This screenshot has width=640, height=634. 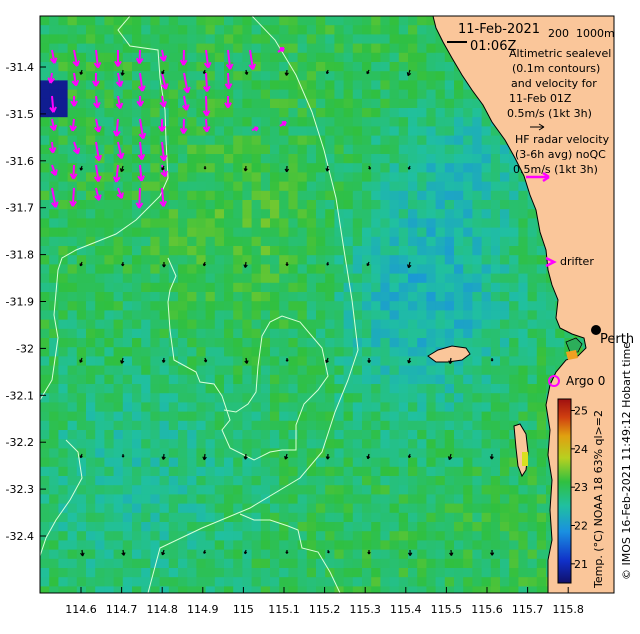 What do you see at coordinates (204, 457) in the screenshot?
I see `altimetry-vector` at bounding box center [204, 457].